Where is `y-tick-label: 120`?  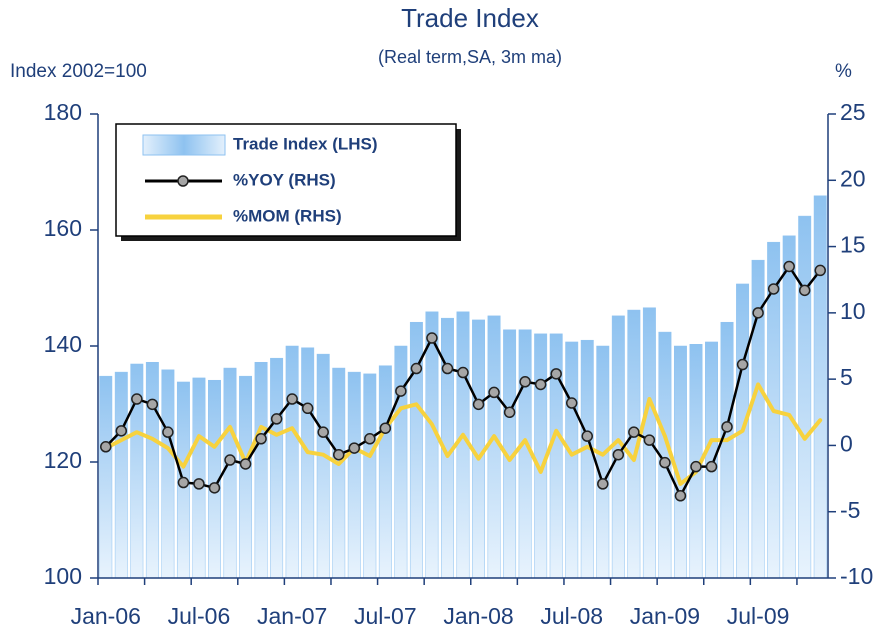 y-tick-label: 120 is located at coordinates (63, 460).